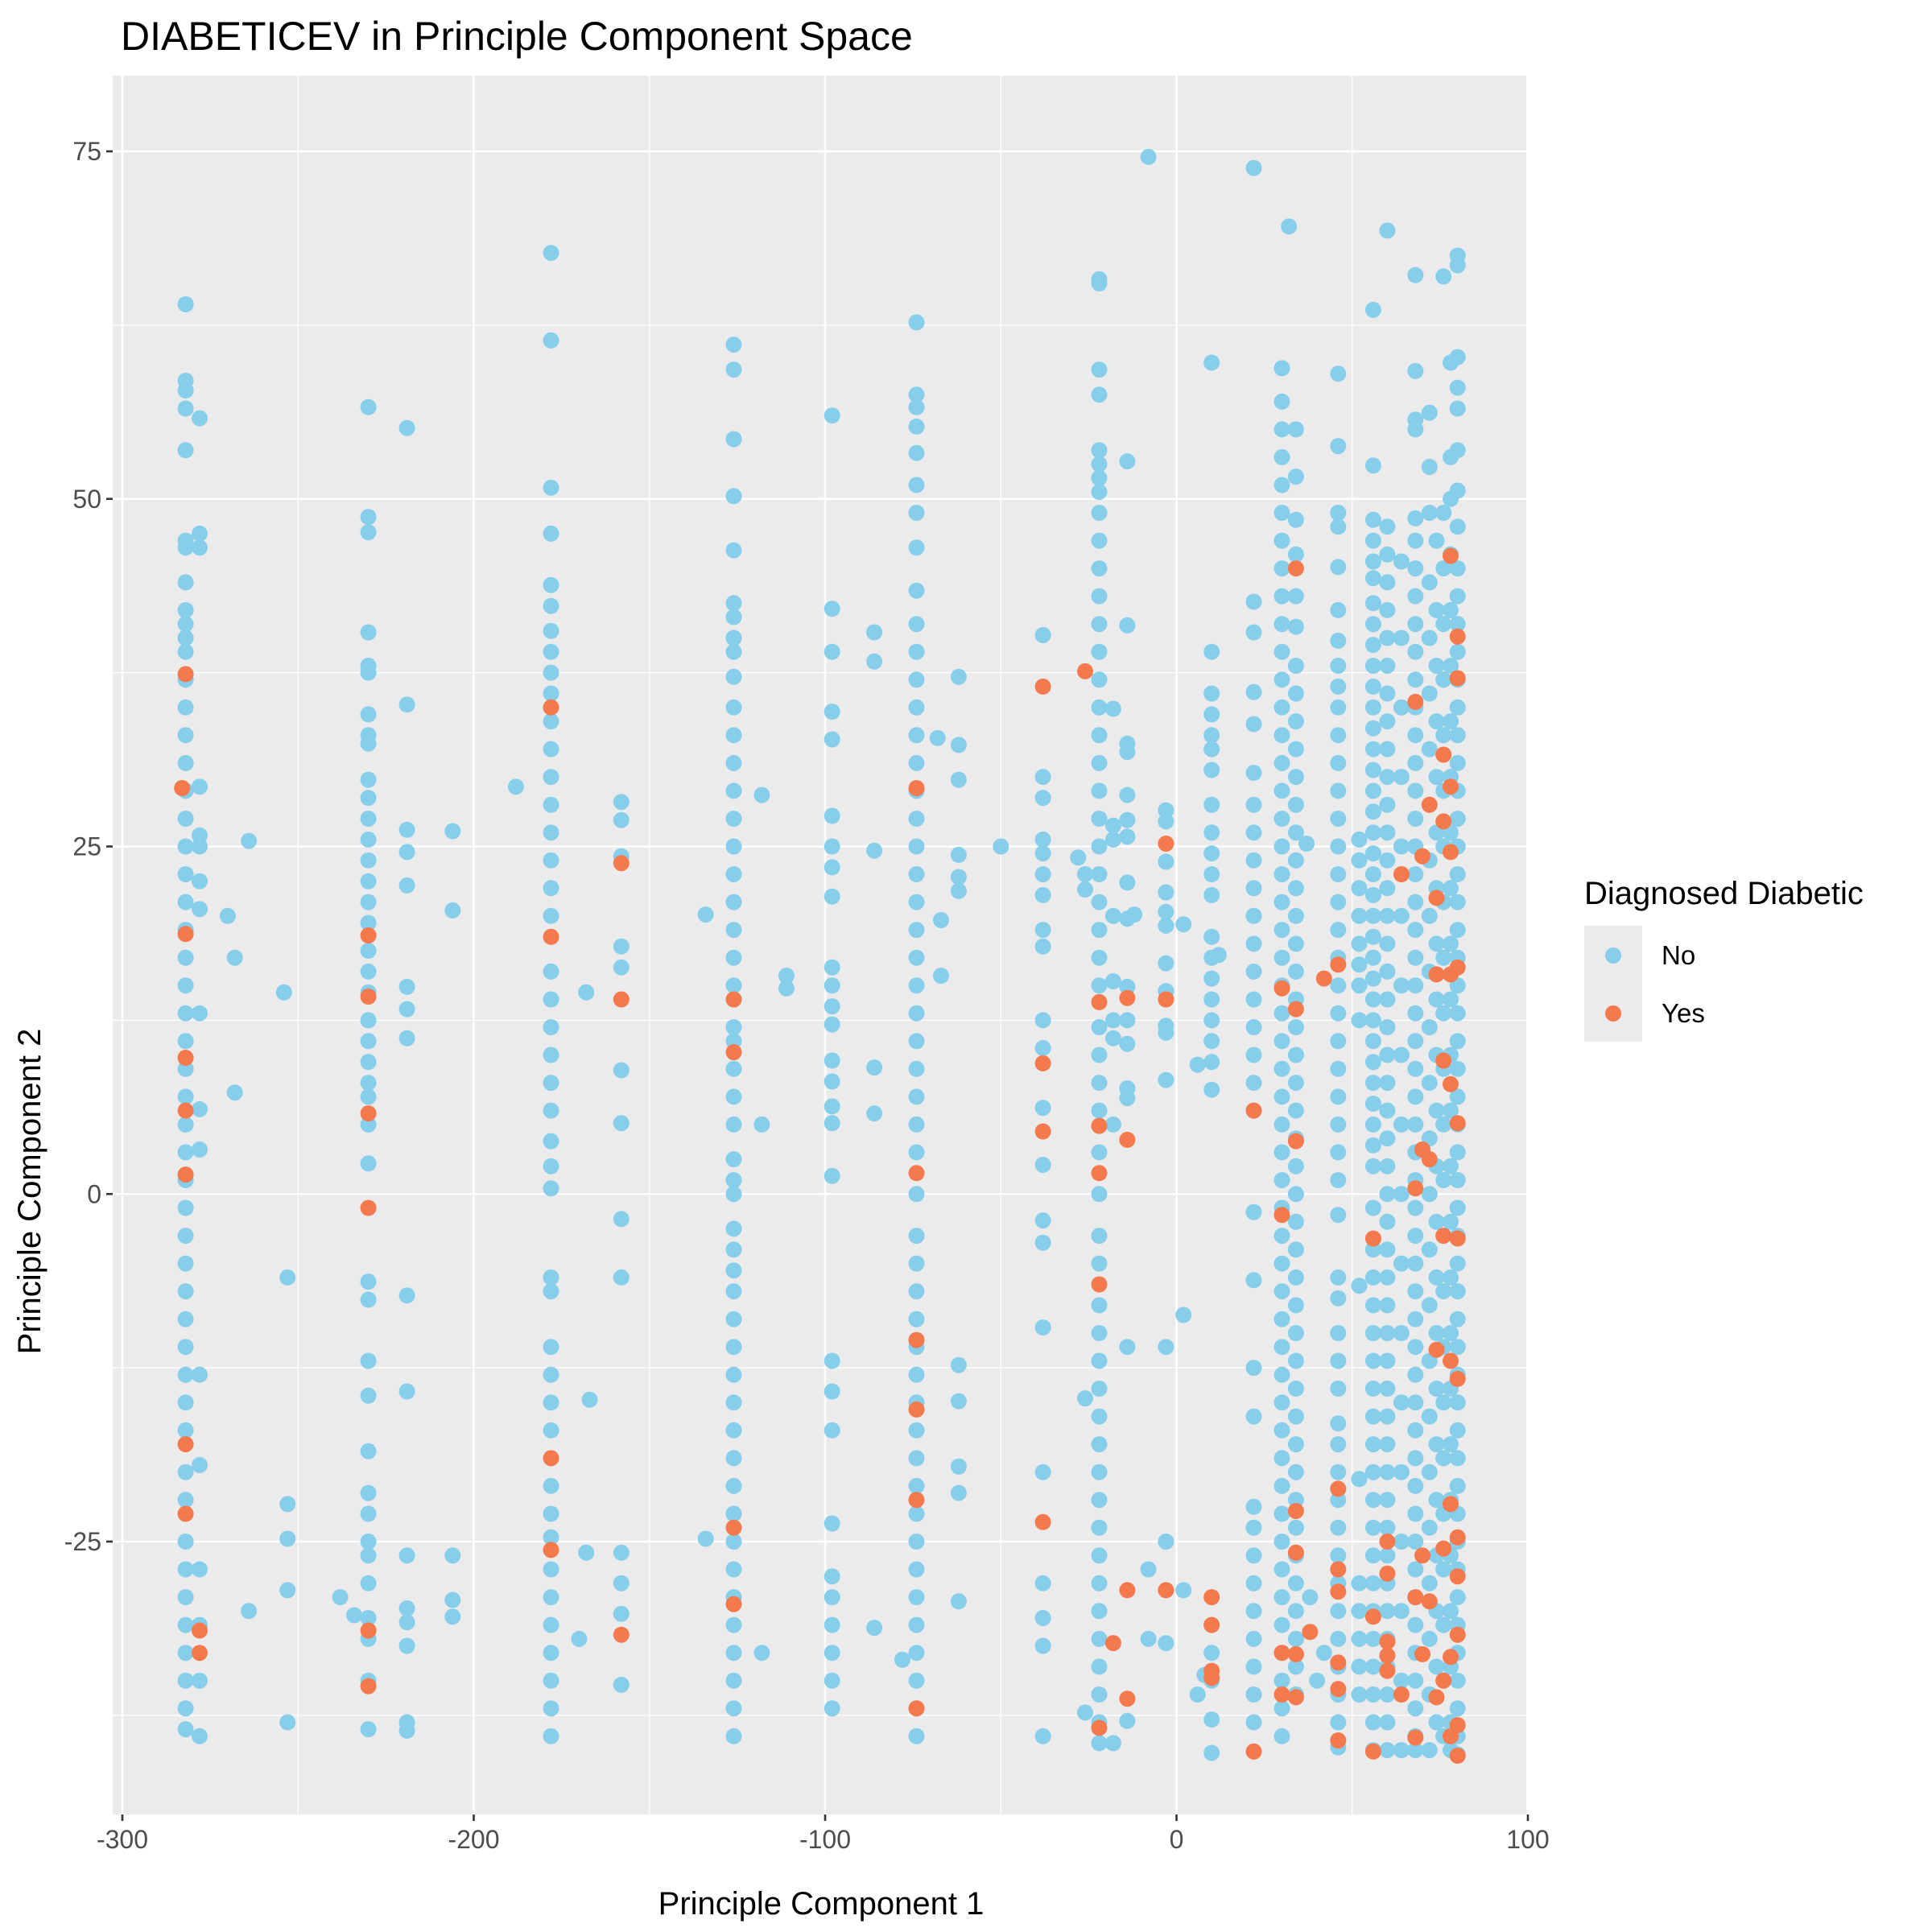  I want to click on y-tick-label: 50, so click(86, 499).